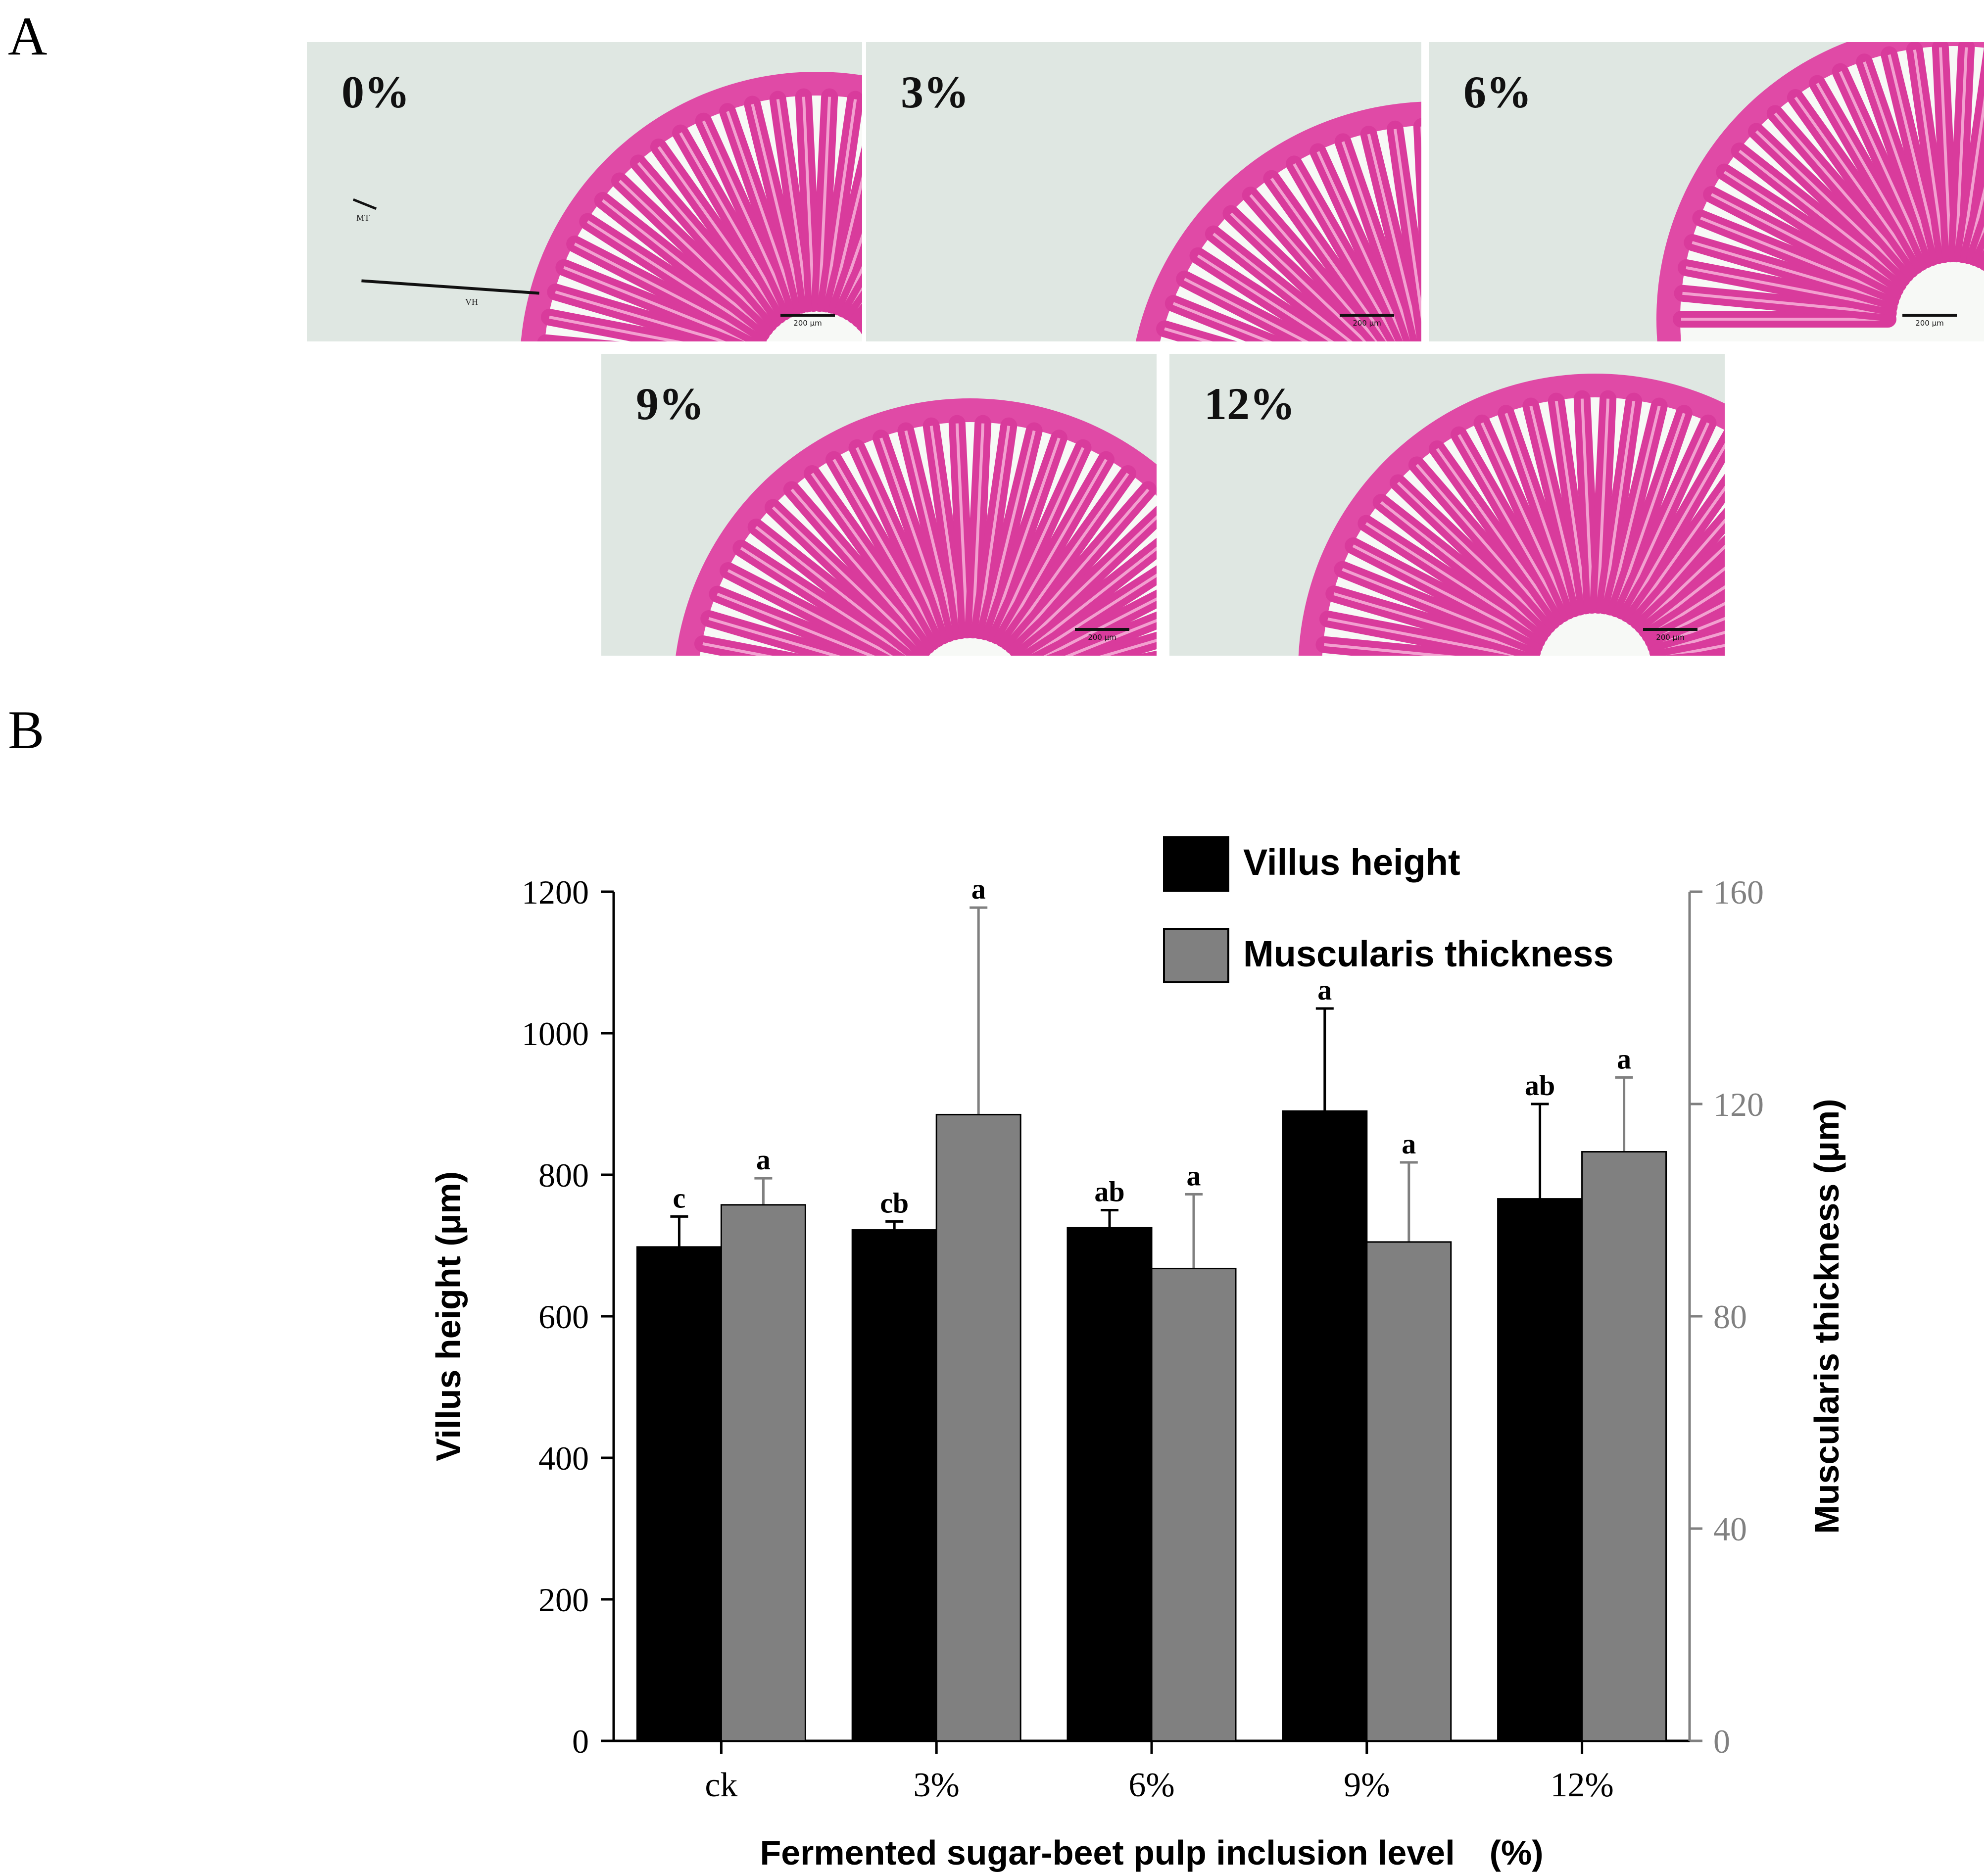  What do you see at coordinates (721, 1785) in the screenshot?
I see `x-tick-label: ck` at bounding box center [721, 1785].